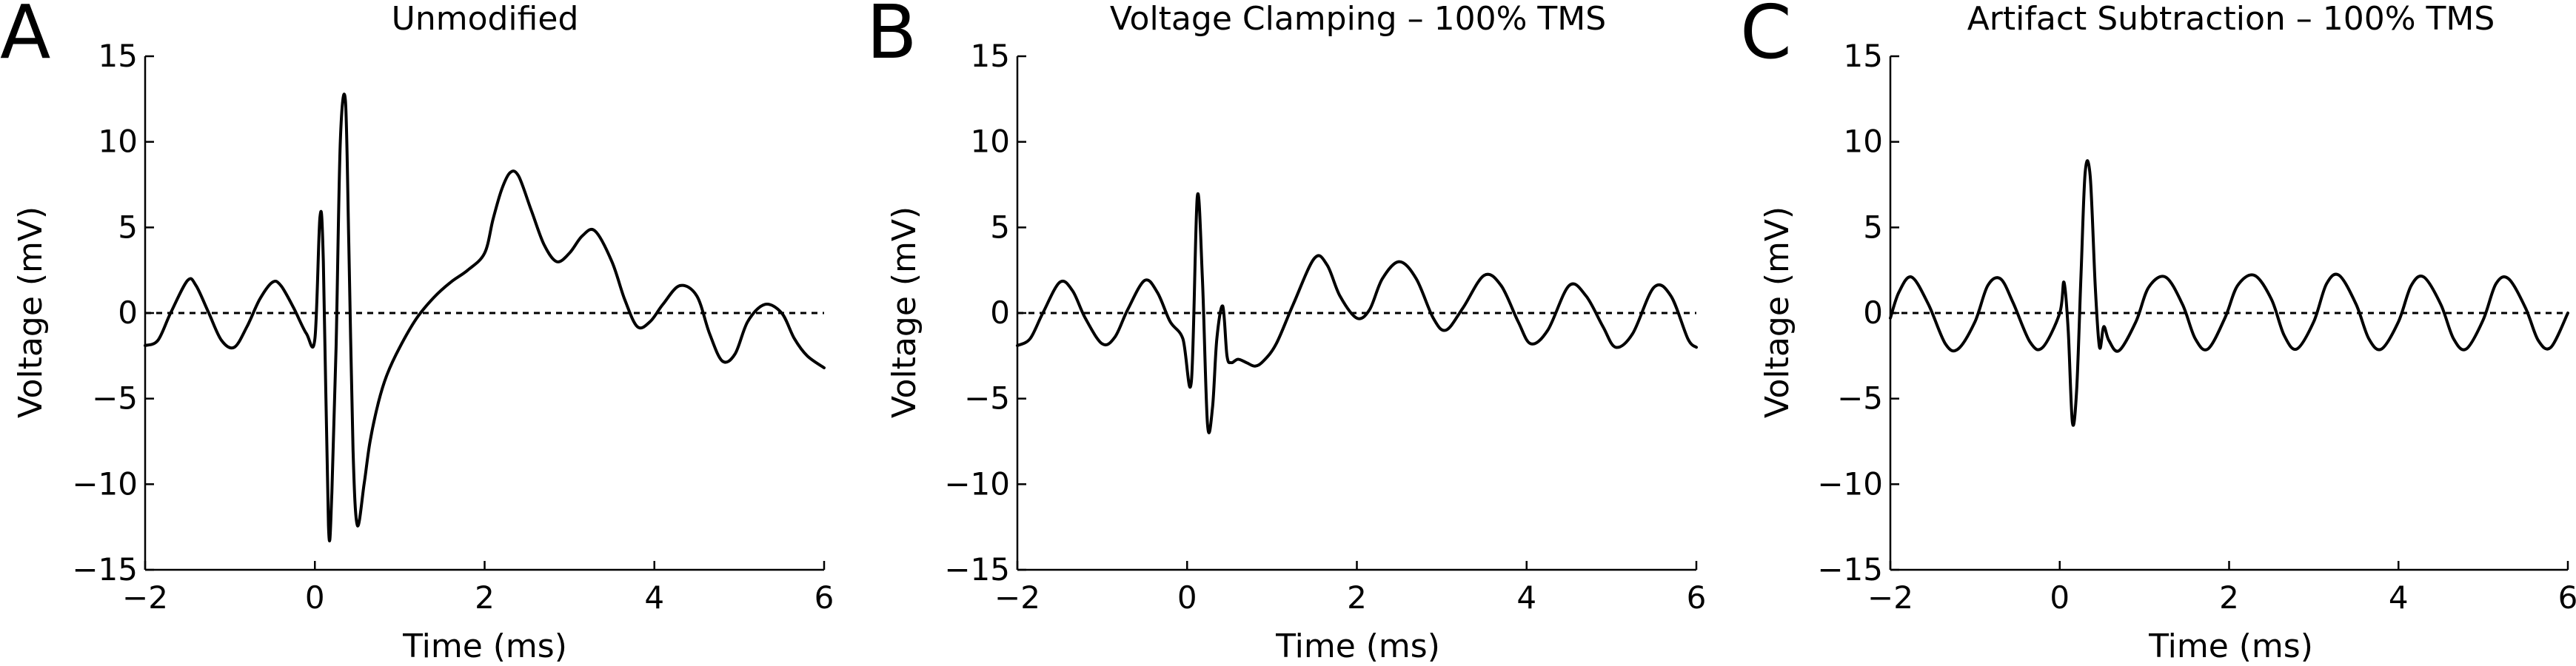 This screenshot has width=2576, height=666. I want to click on x-tick-label-b: 2, so click(1357, 597).